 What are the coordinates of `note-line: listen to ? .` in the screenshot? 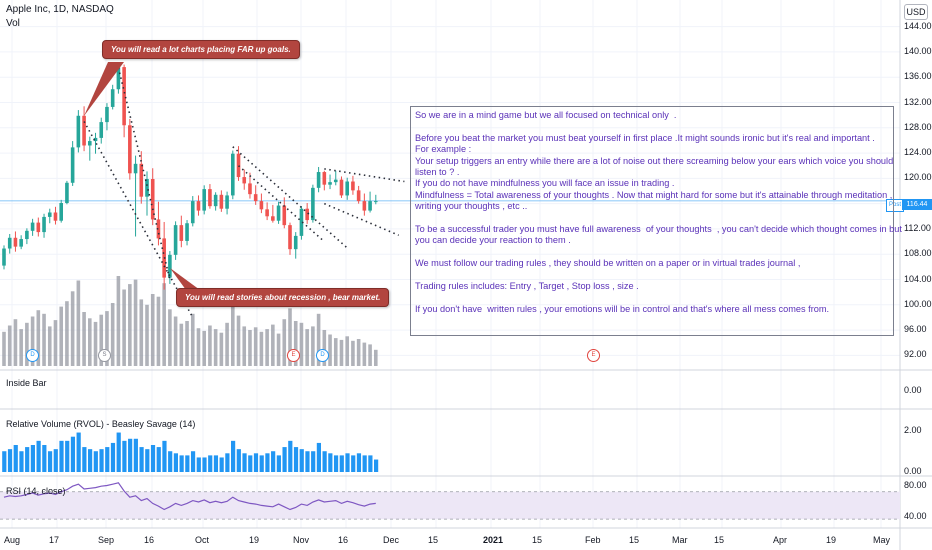 It's located at (437, 172).